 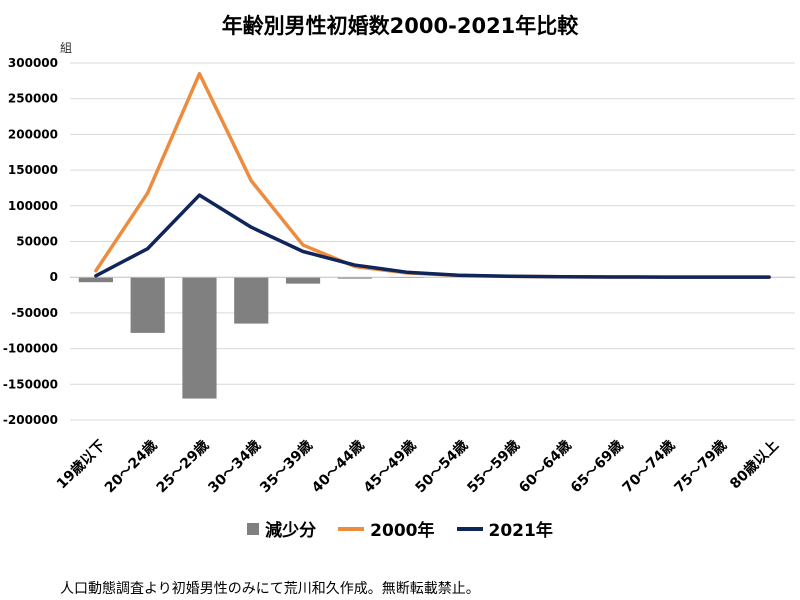 I want to click on y-tick-label: 100000, so click(x=33, y=206).